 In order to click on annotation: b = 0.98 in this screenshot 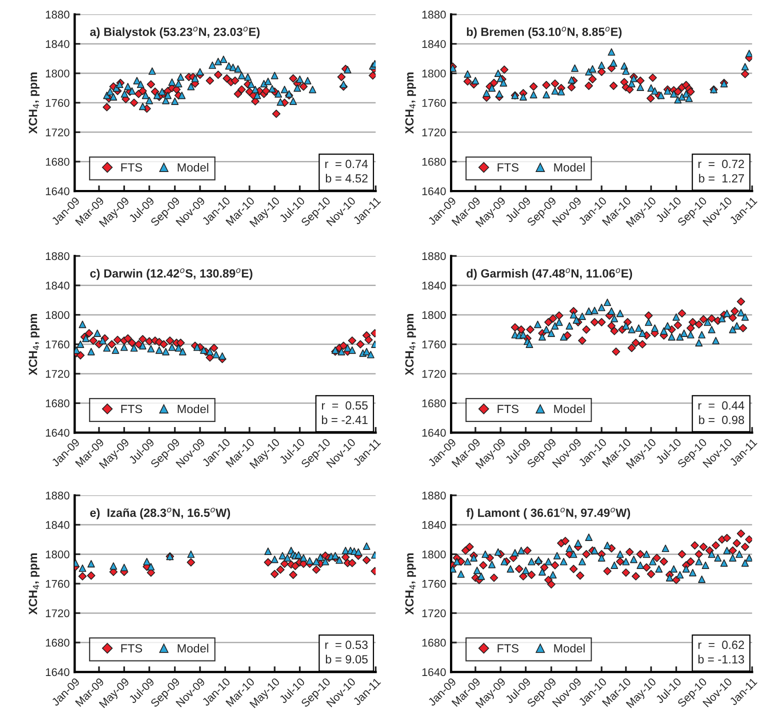, I will do `click(721, 419)`.